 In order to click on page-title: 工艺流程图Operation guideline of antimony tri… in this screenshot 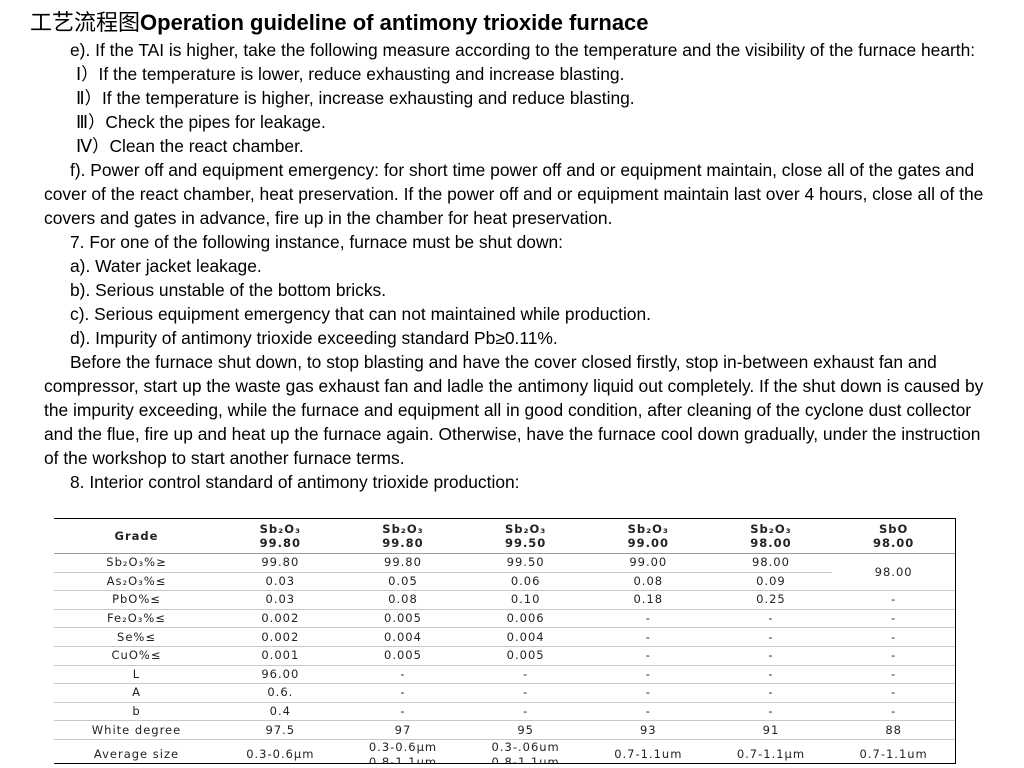, I will do `click(339, 23)`.